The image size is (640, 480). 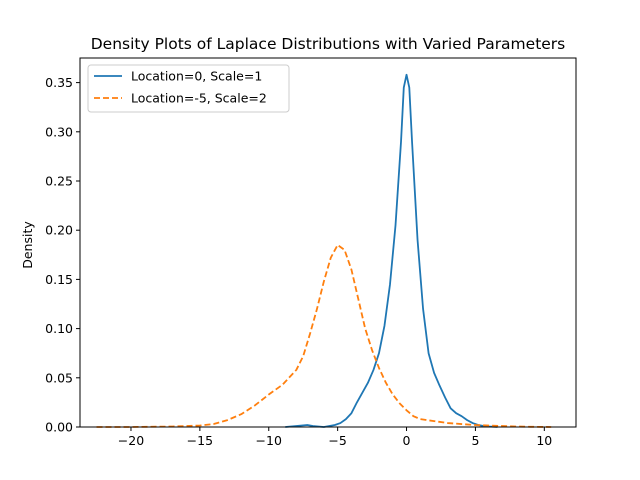 I want to click on y-tick-label: 0.15, so click(x=59, y=279).